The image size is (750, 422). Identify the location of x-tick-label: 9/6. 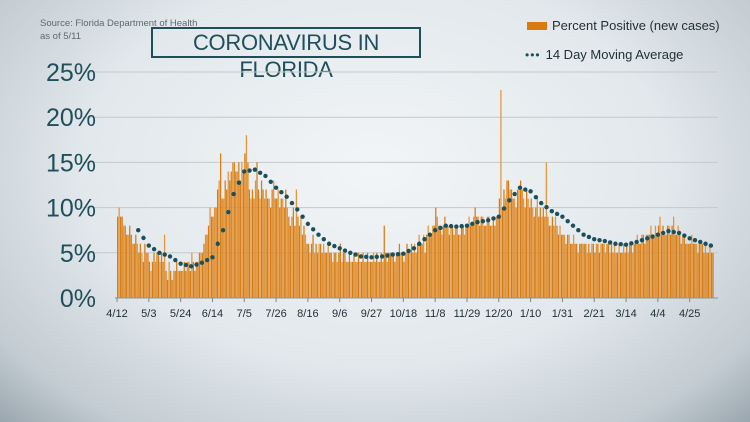
(339, 314).